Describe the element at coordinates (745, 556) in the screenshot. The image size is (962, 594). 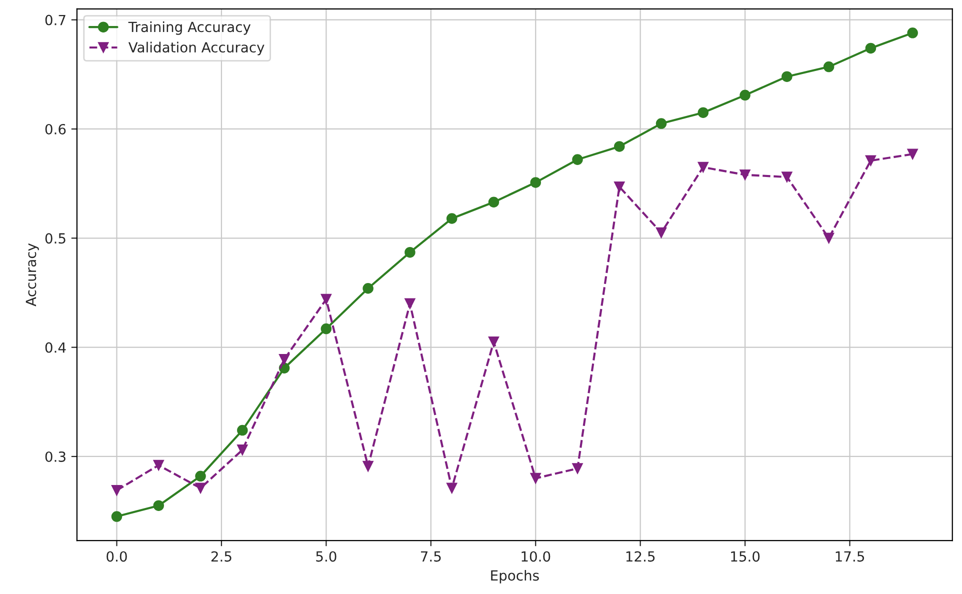
I see `x-tick-label: 15.0` at that location.